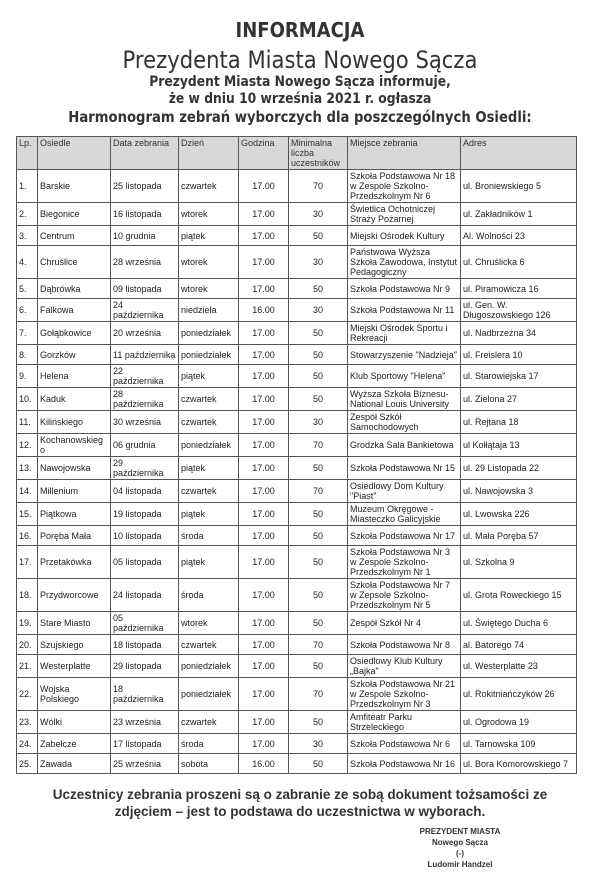 This screenshot has height=878, width=600. Describe the element at coordinates (460, 853) in the screenshot. I see `signature-line: (-)` at that location.